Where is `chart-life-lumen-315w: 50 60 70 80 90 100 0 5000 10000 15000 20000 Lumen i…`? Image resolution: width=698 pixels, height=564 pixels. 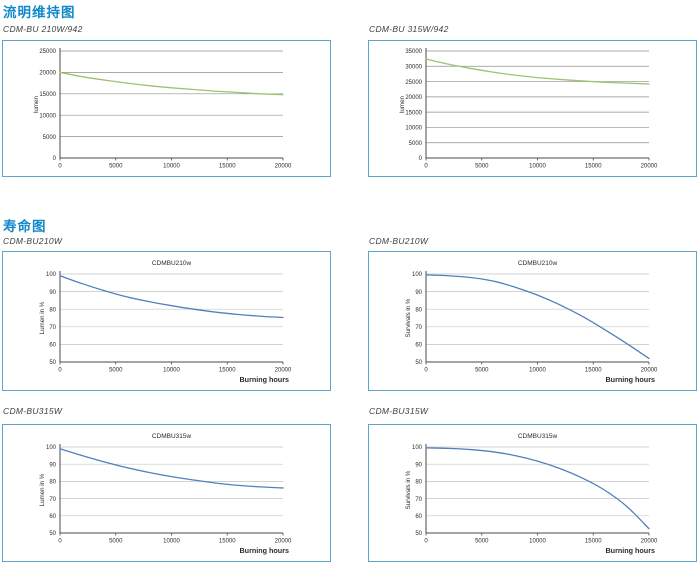
chart-life-lumen-315w: 50 60 70 80 90 100 0 5000 10000 15000 20000 Lumen i… is located at coordinates (166, 493).